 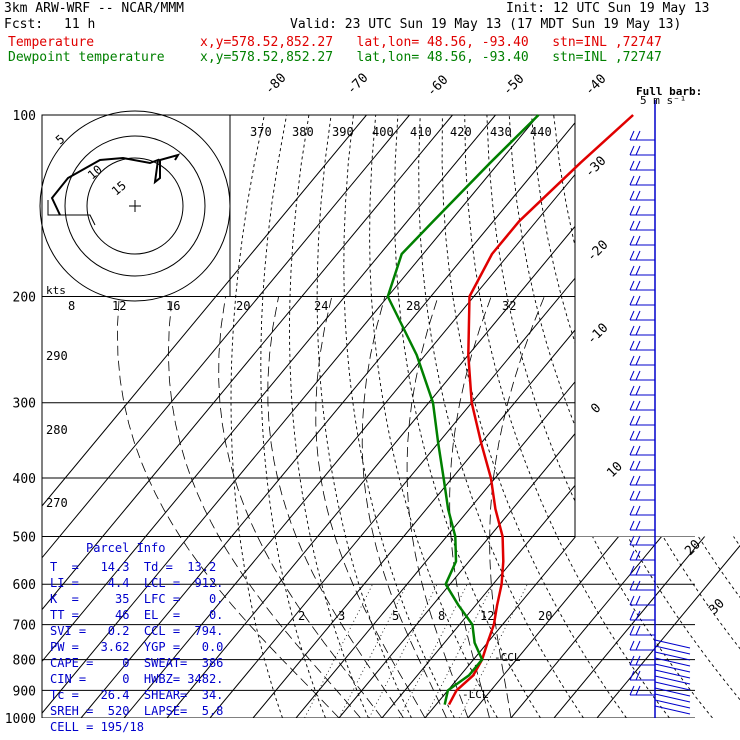 I want to click on hodograph-ring, so click(x=135, y=206).